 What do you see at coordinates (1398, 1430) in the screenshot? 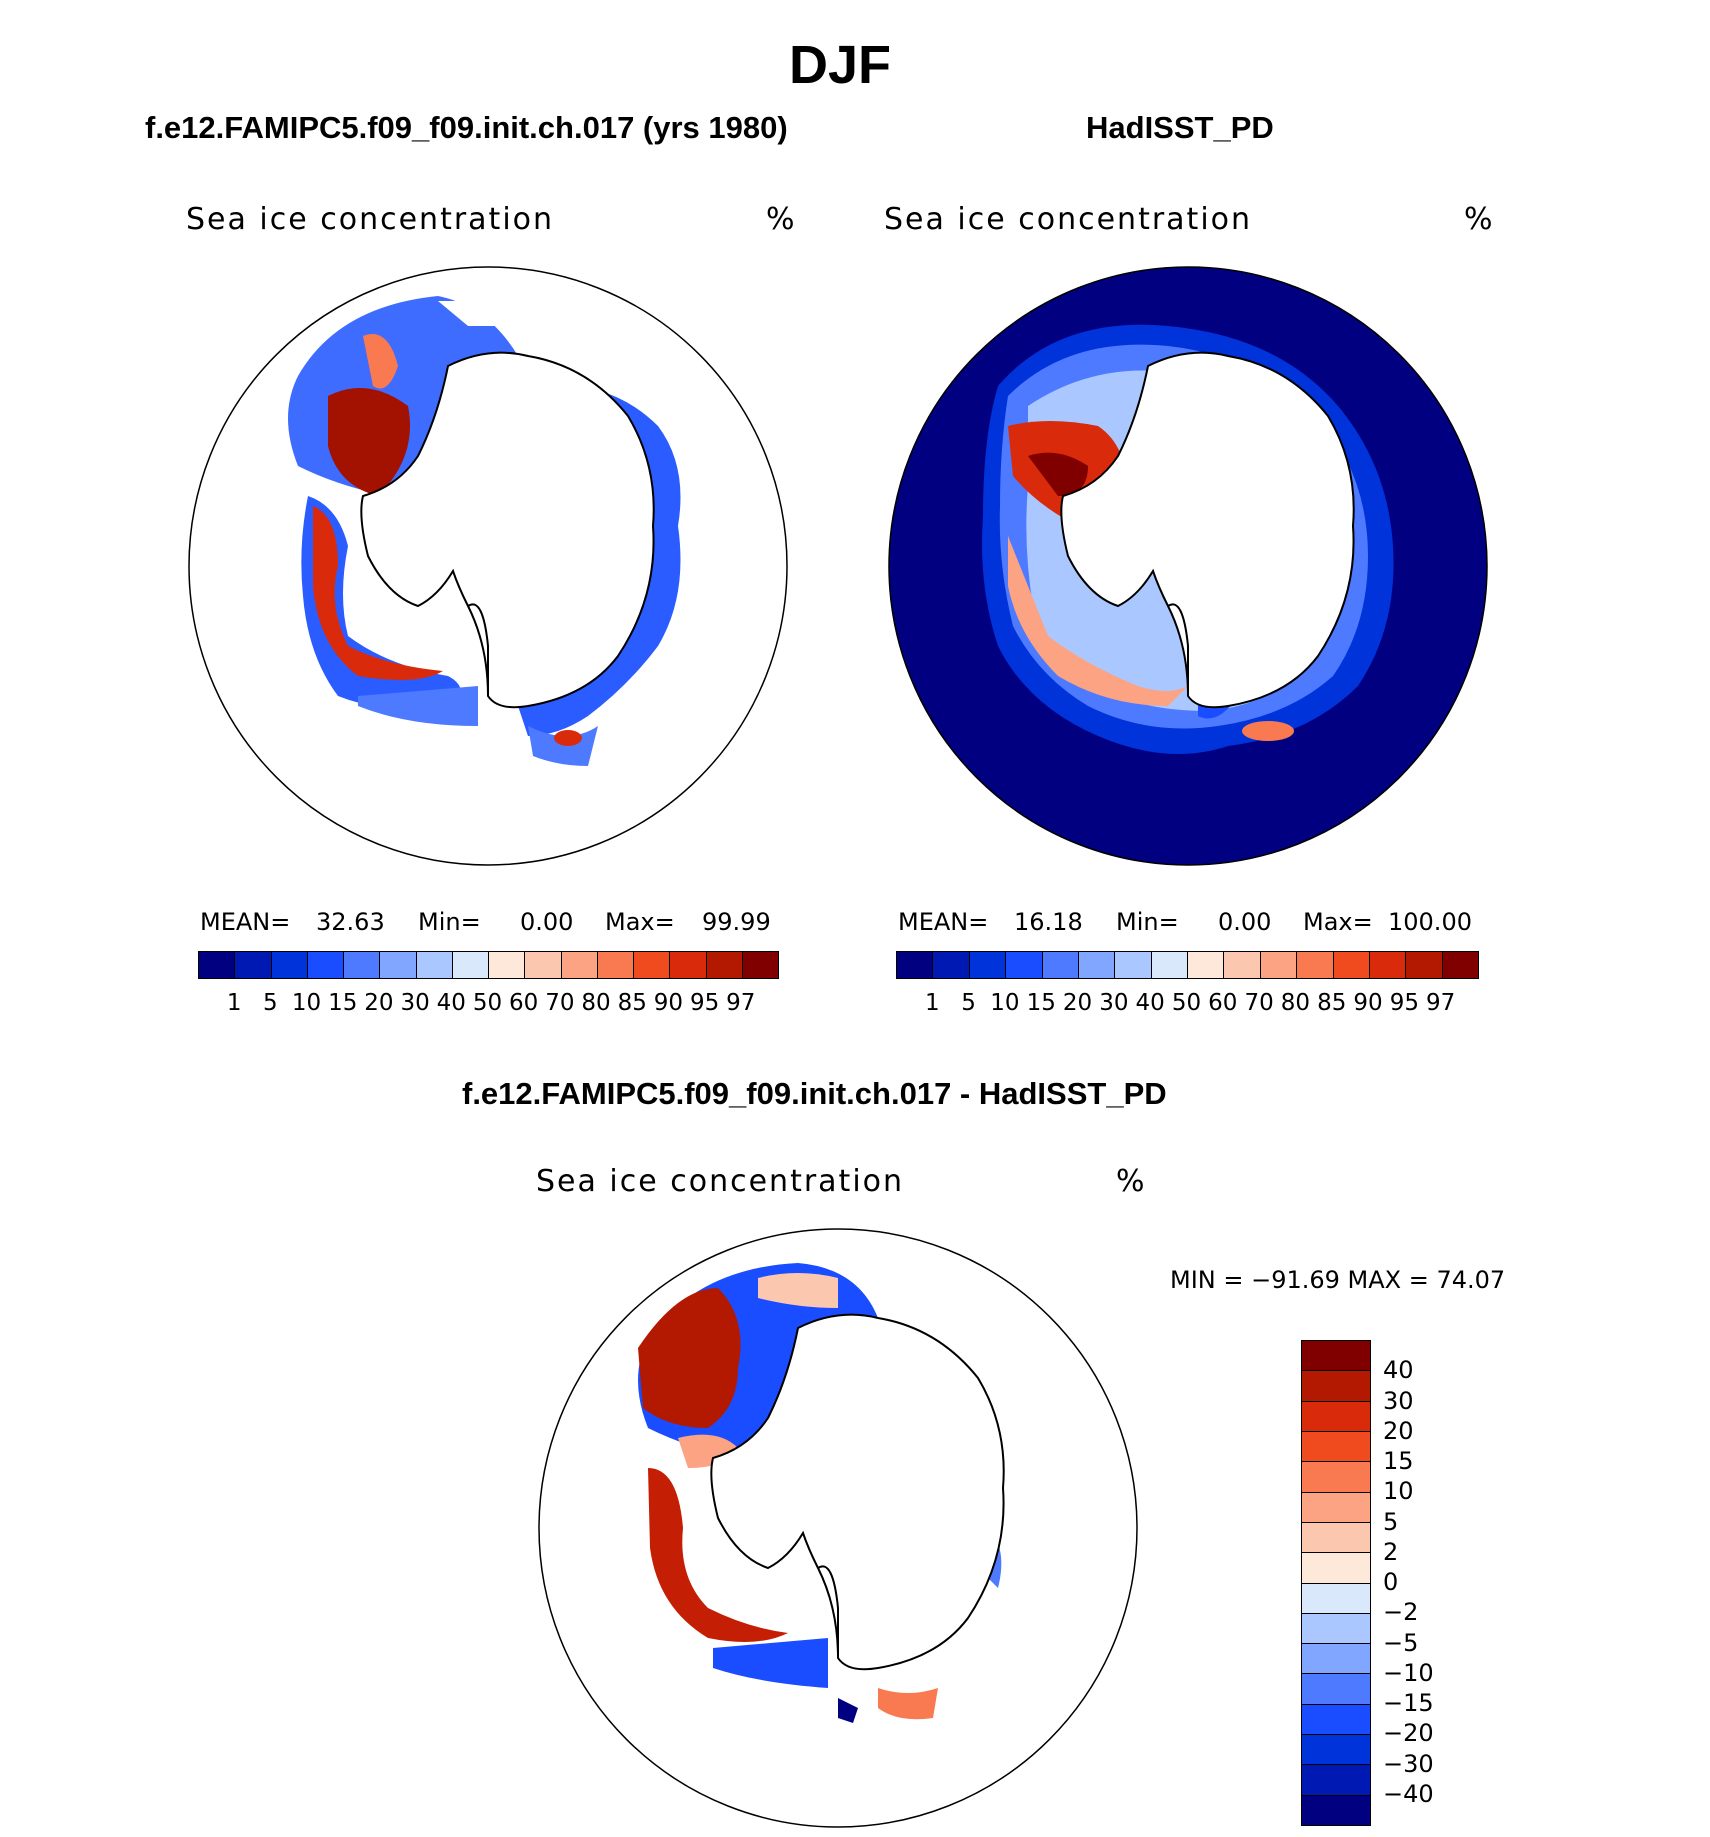
I see `diff-colorbar-tick-label: 20` at bounding box center [1398, 1430].